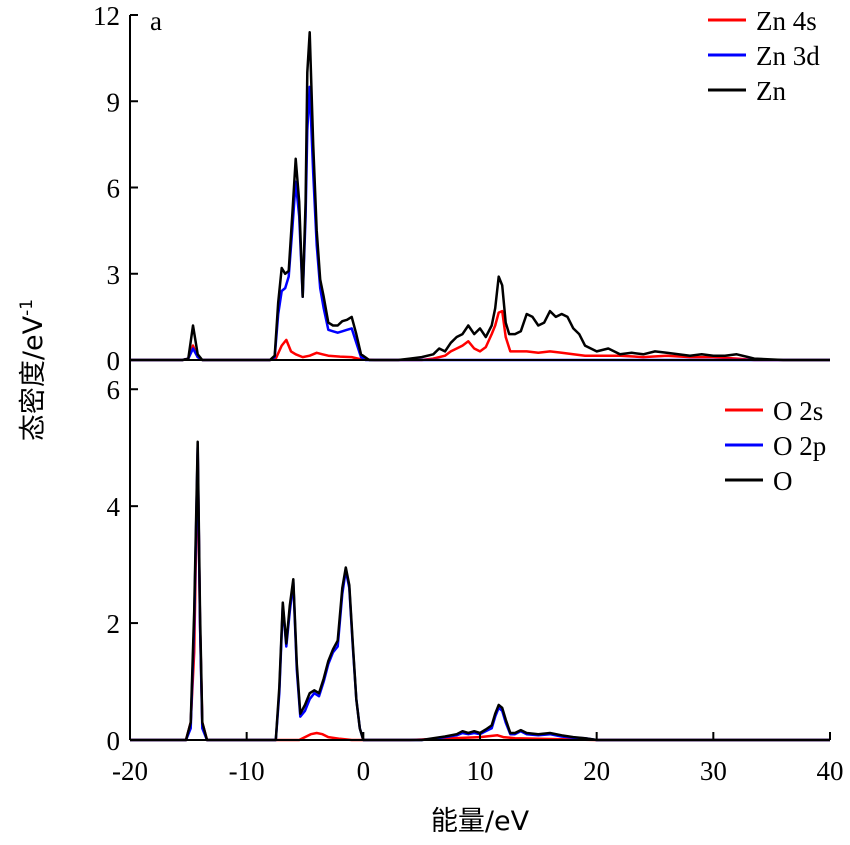 The image size is (850, 845). I want to click on series-line-zn-4s, so click(480, 335).